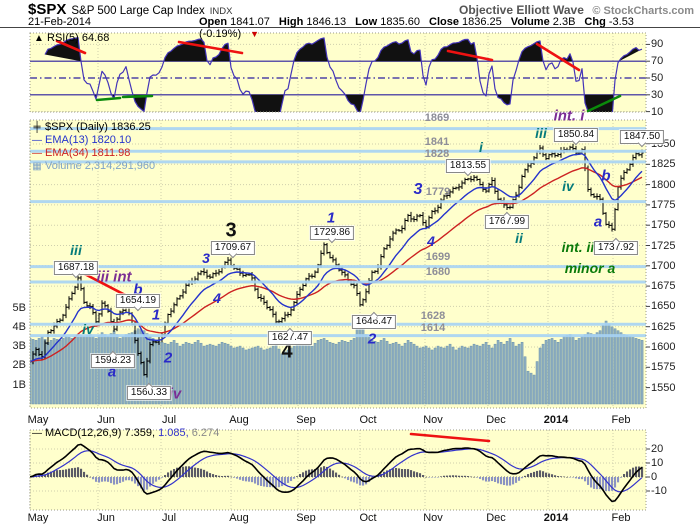 Image resolution: width=700 pixels, height=530 pixels. I want to click on red-trendline, so click(470, 55).